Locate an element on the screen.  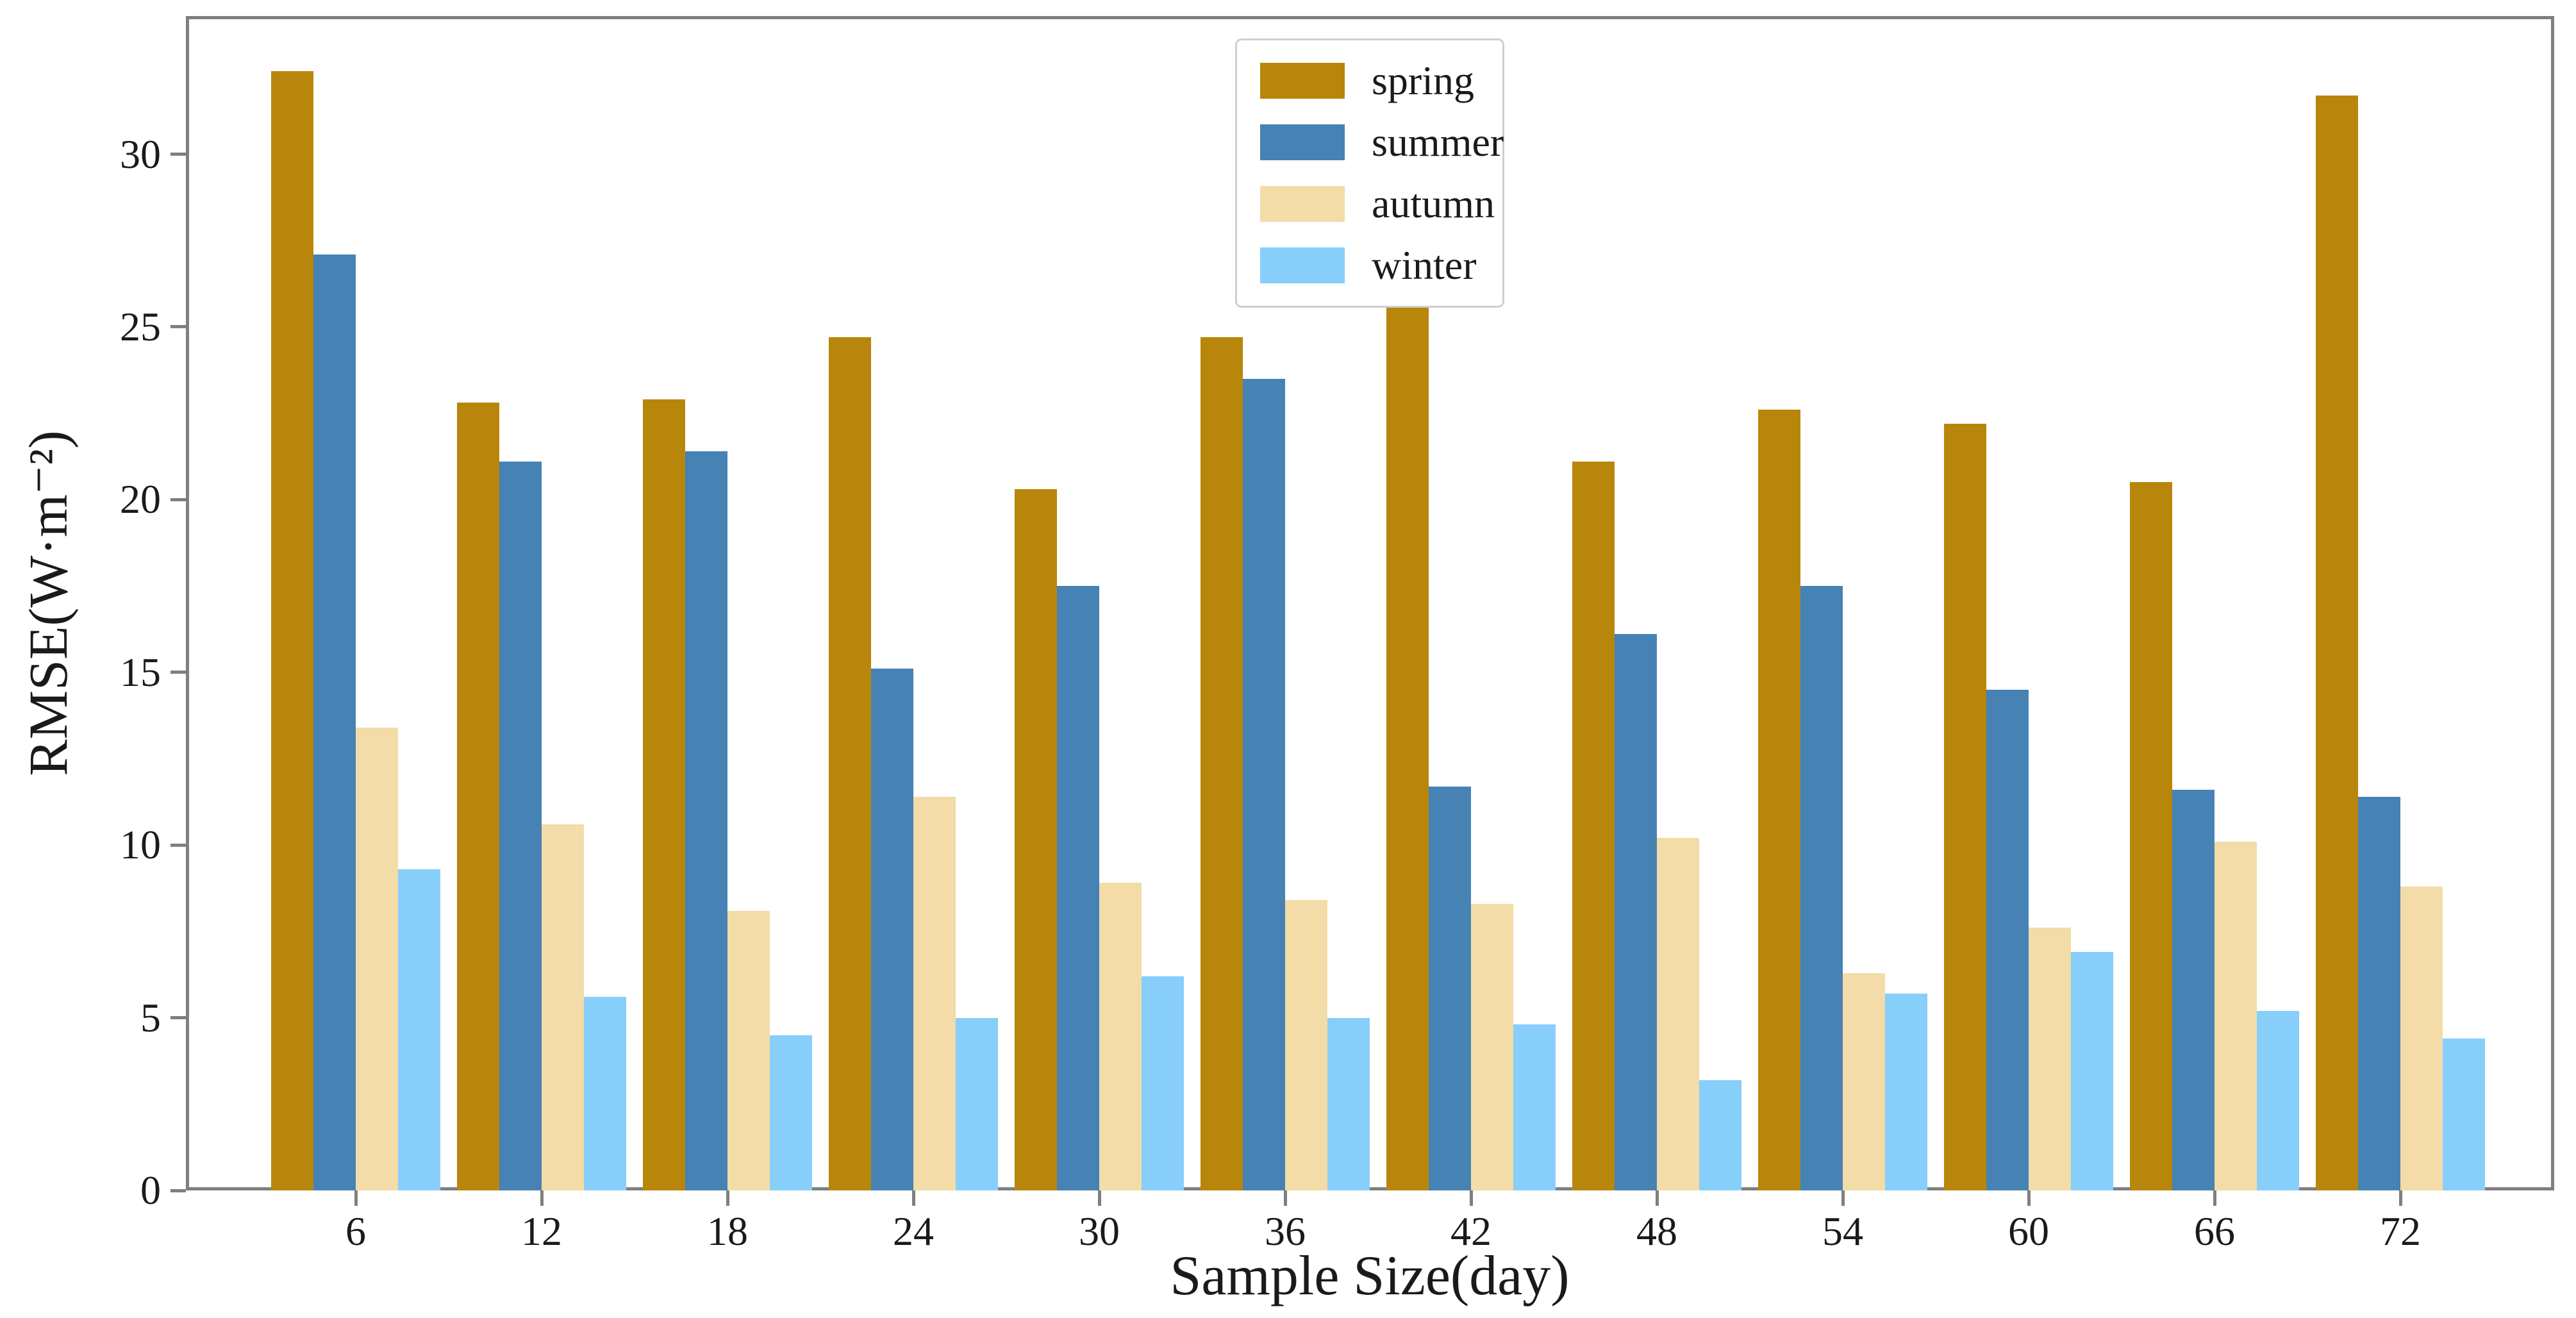
x-axis-label: Sample Size(day) is located at coordinates (1370, 1276).